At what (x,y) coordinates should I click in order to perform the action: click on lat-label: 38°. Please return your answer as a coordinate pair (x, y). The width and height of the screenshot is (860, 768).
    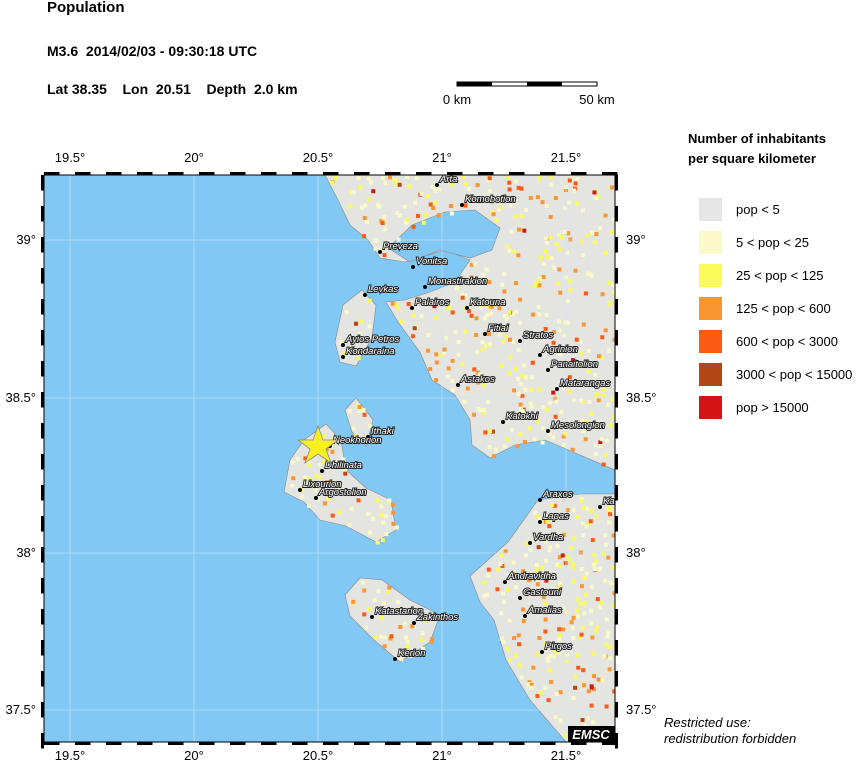
    Looking at the image, I should click on (26, 552).